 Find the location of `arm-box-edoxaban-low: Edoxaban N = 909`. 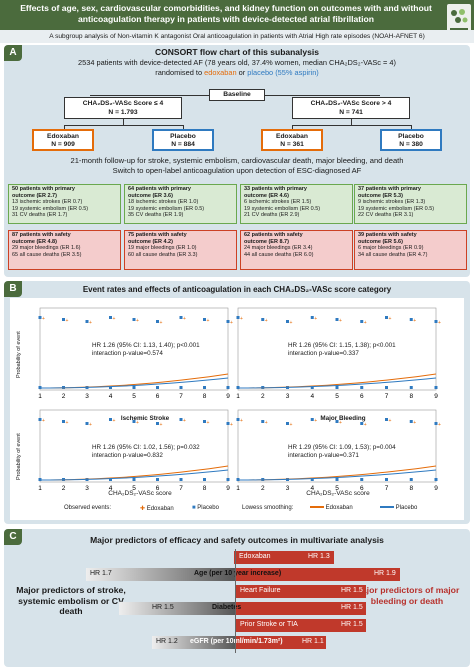

arm-box-edoxaban-low: Edoxaban N = 909 is located at coordinates (63, 140).